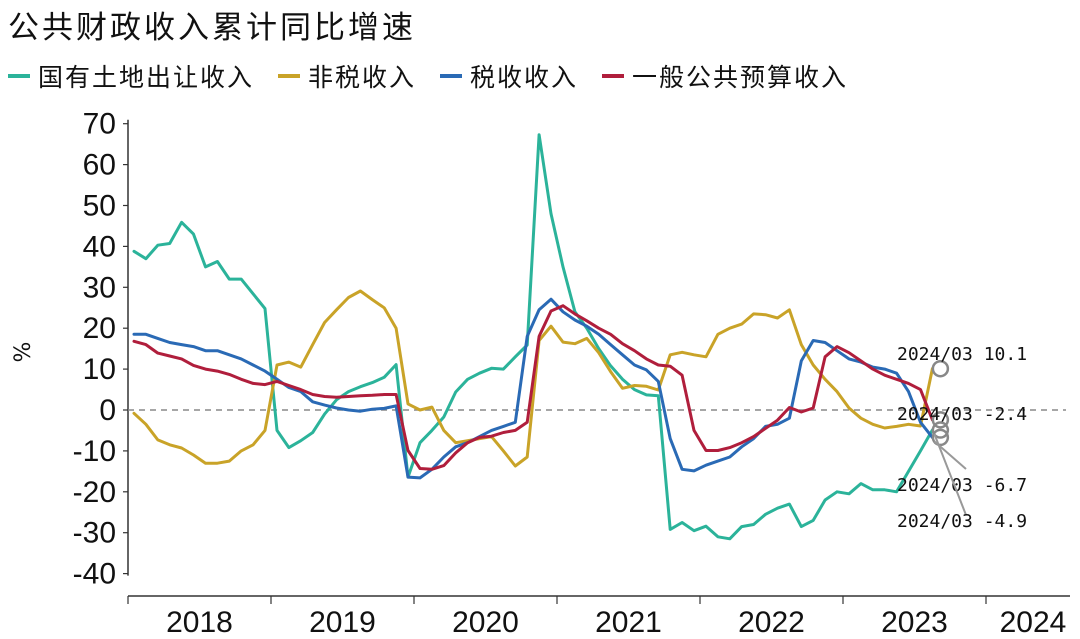 This screenshot has height=639, width=1080. Describe the element at coordinates (107, 410) in the screenshot. I see `y-tick-label: 0` at that location.